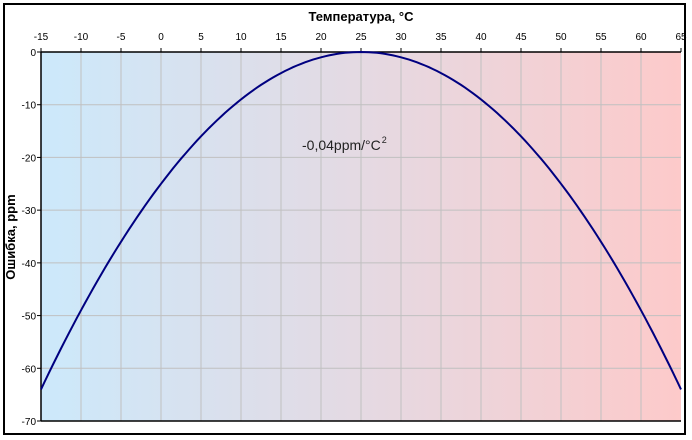  I want to click on x-tick-label: -10, so click(81, 37).